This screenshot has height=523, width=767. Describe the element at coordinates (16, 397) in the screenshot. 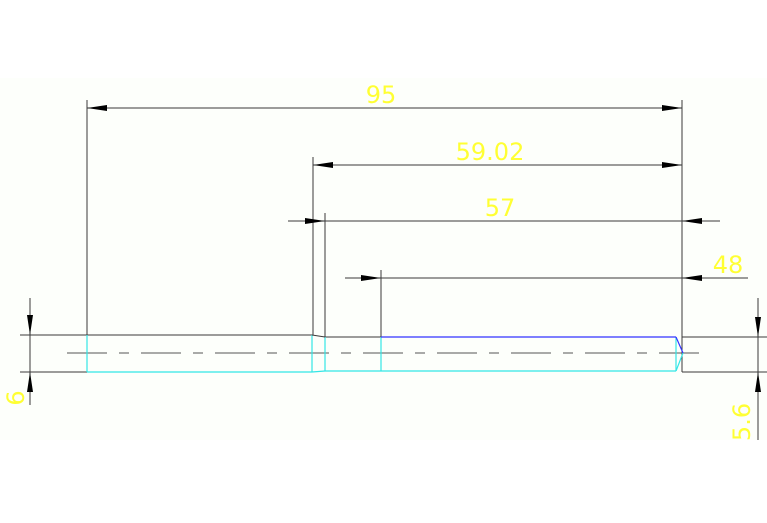

I see `dim-text-6: 6` at that location.